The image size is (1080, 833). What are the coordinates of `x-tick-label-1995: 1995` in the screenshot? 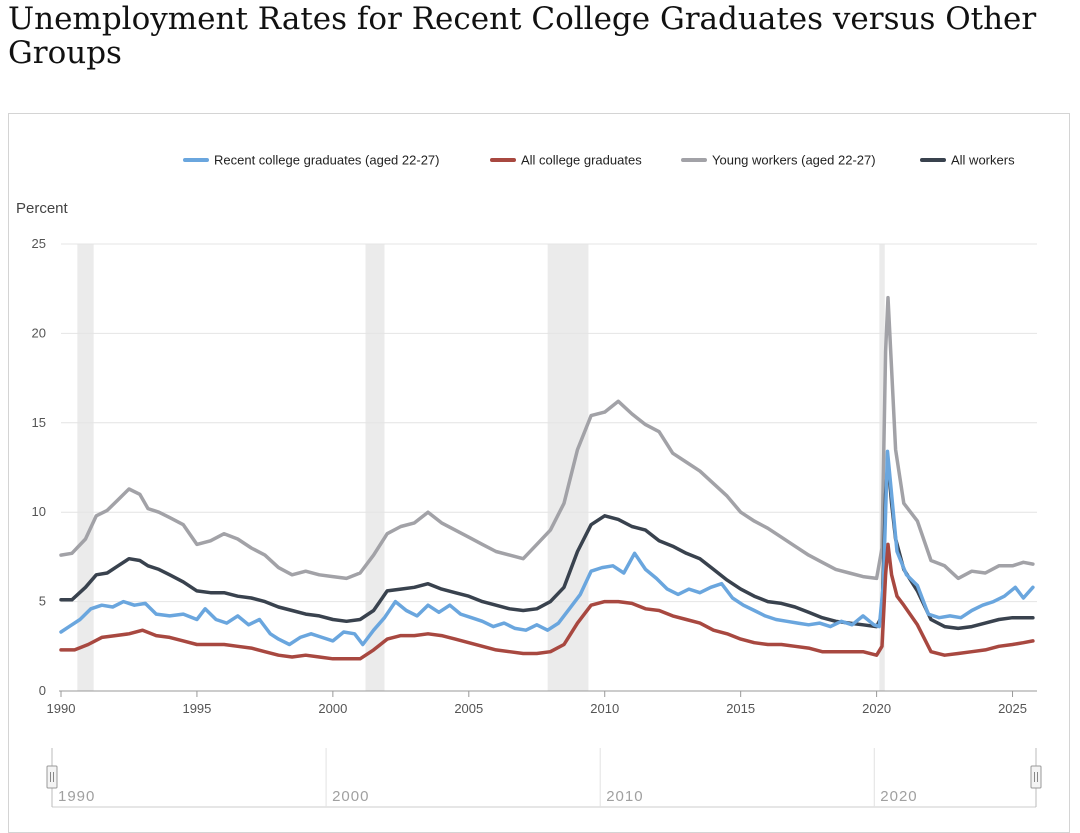 It's located at (196, 708).